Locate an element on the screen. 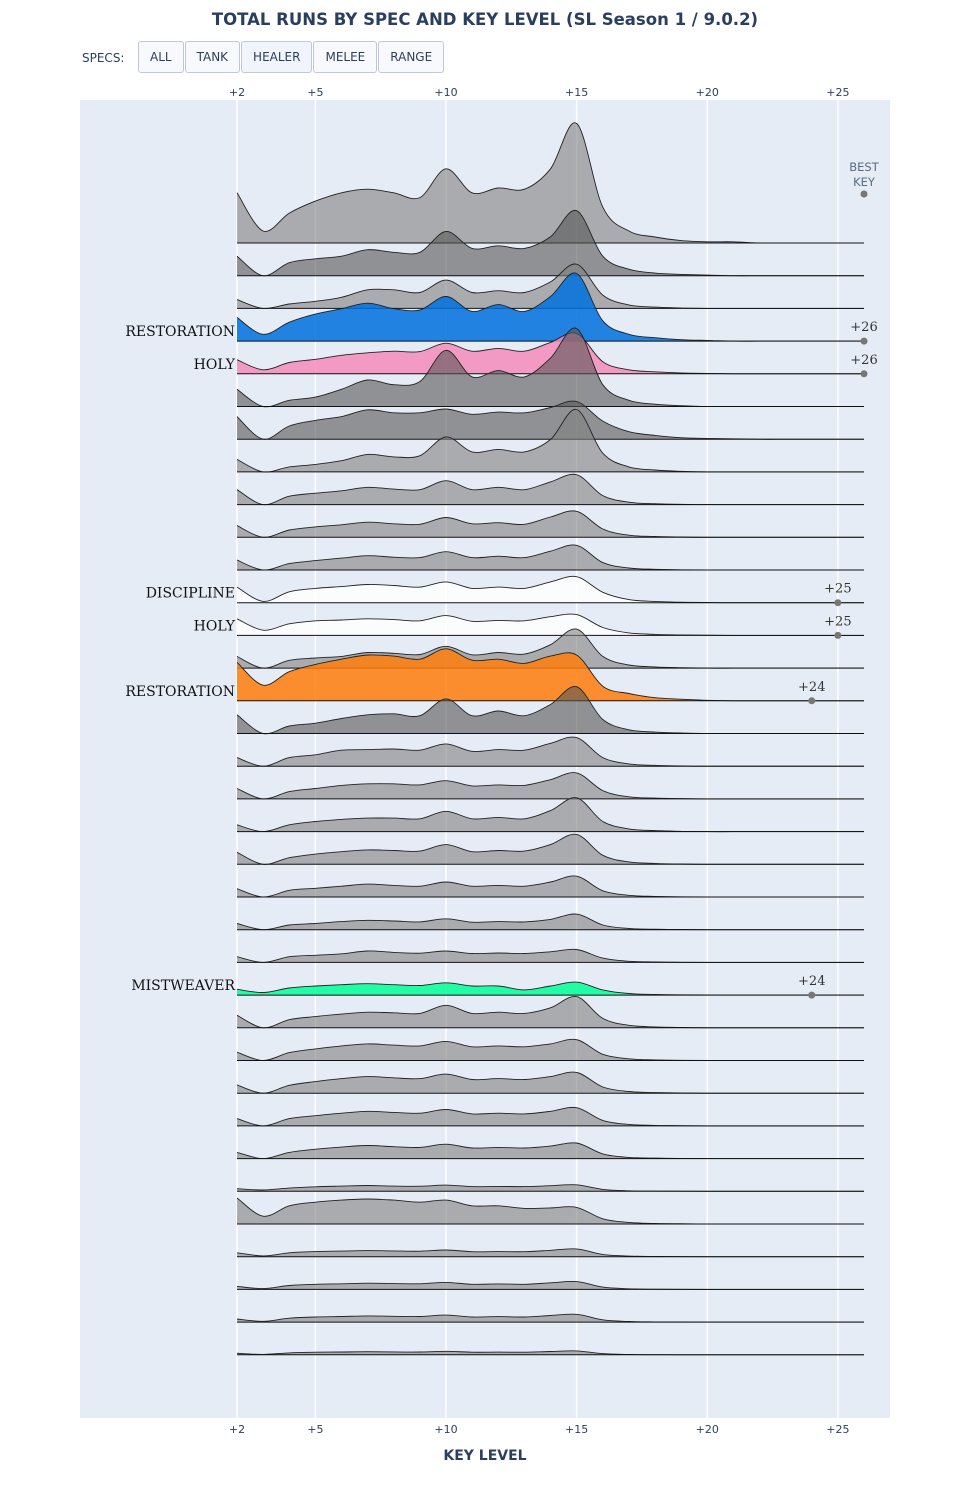 This screenshot has width=970, height=1500. x-tick-bottom: +20 is located at coordinates (707, 1429).